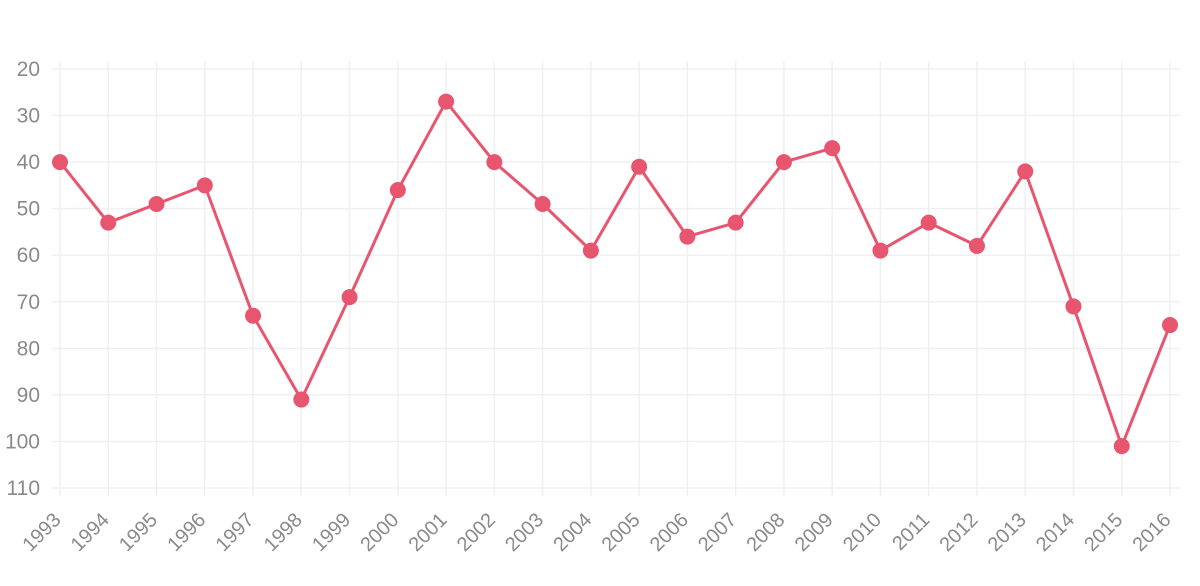 This screenshot has height=586, width=1200. Describe the element at coordinates (379, 532) in the screenshot. I see `x-tick-label: 2000` at that location.